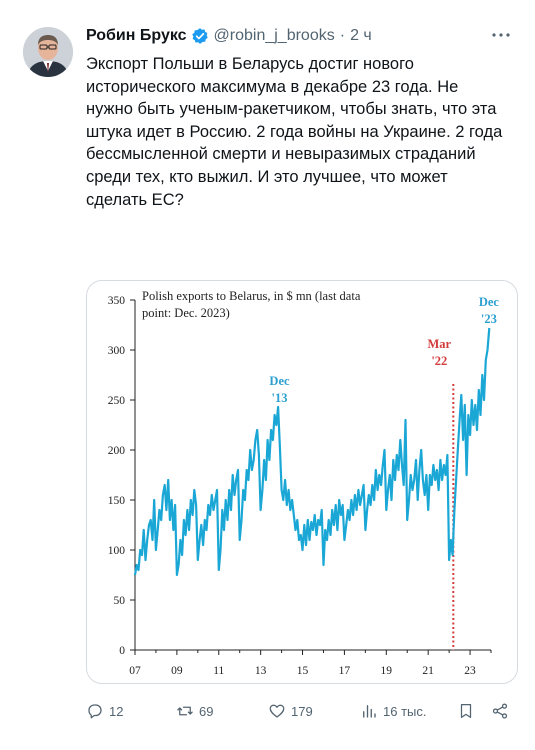 This screenshot has height=750, width=535. Describe the element at coordinates (280, 398) in the screenshot. I see `annotation-label: '13` at that location.